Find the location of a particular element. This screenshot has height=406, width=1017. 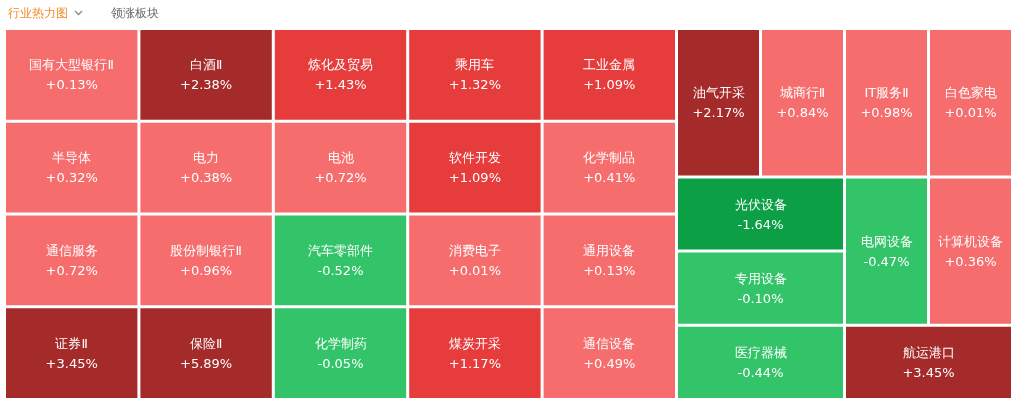

category-label: IT服务Ⅱ is located at coordinates (886, 93).